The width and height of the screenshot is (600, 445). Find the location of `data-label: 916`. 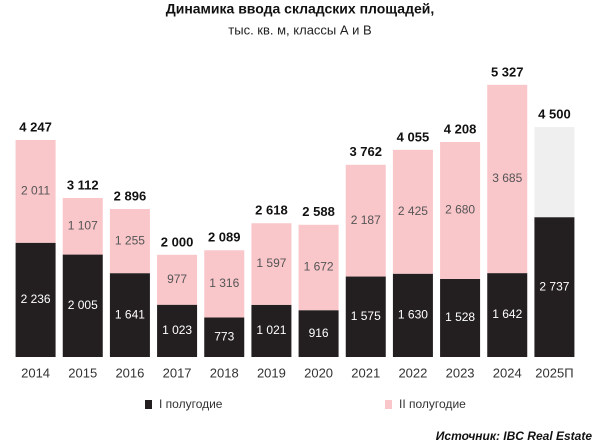

data-label: 916 is located at coordinates (319, 333).